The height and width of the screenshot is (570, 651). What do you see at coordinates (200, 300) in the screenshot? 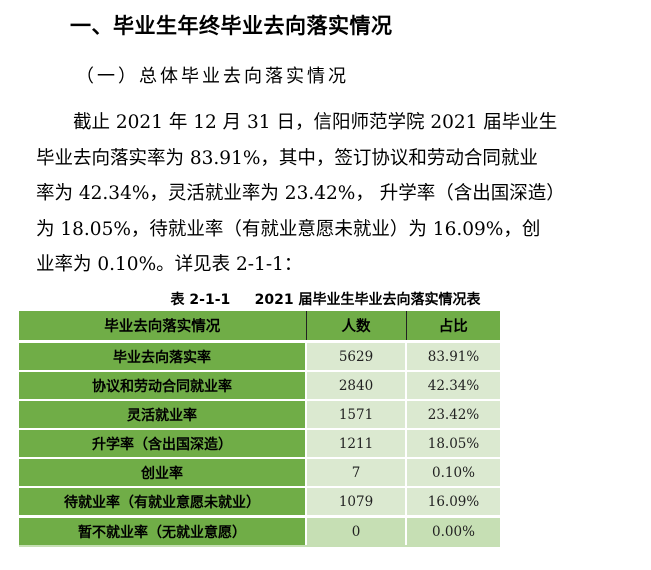
I see `table-caption-id: 表 2-1-1` at bounding box center [200, 300].